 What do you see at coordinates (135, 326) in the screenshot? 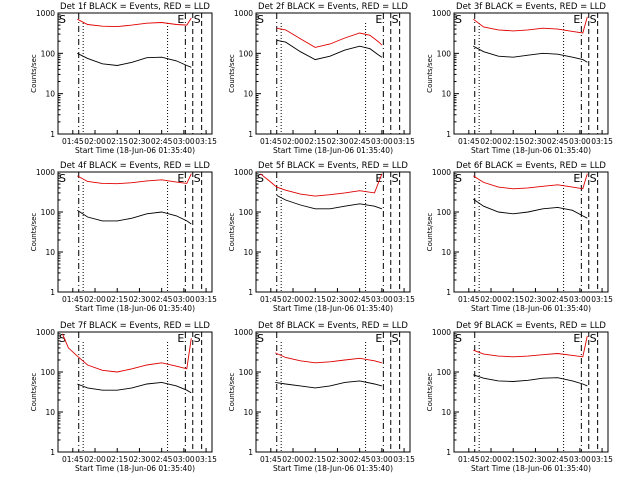
I see `panel-title: Det 7f BLACK = Events, RED = LLD` at bounding box center [135, 326].